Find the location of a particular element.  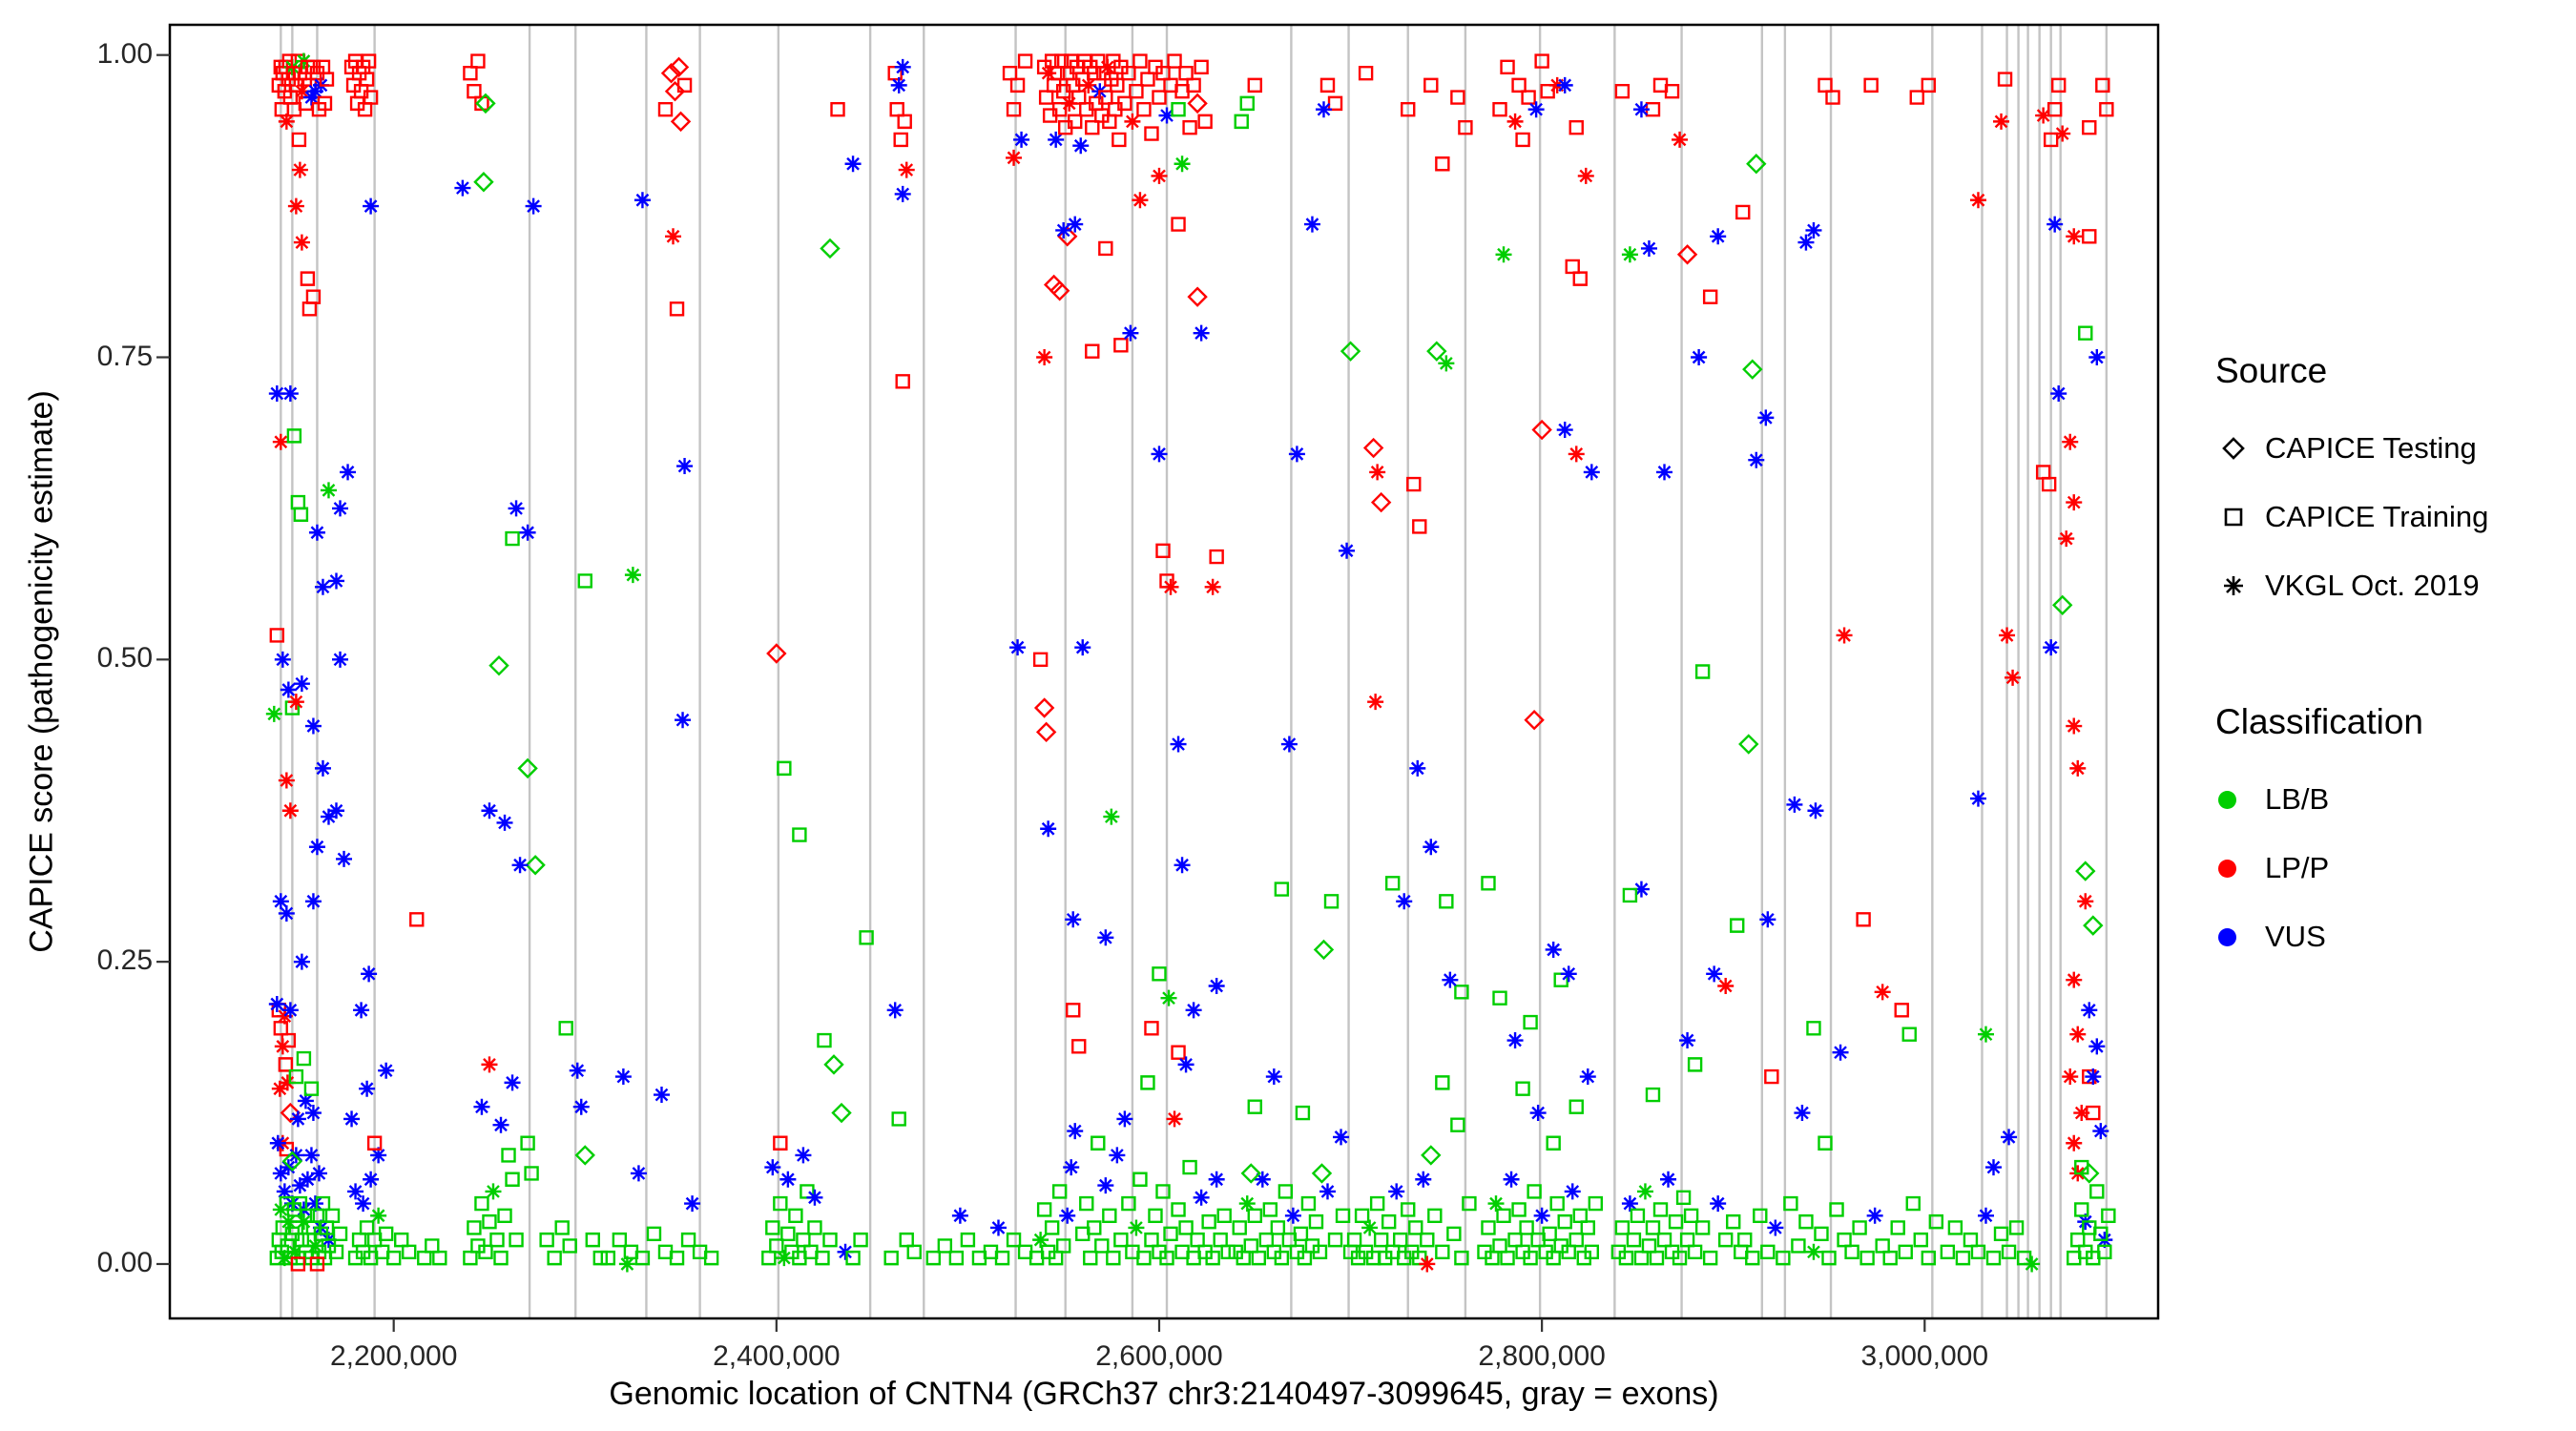

legend-color-dot is located at coordinates (2227, 799).